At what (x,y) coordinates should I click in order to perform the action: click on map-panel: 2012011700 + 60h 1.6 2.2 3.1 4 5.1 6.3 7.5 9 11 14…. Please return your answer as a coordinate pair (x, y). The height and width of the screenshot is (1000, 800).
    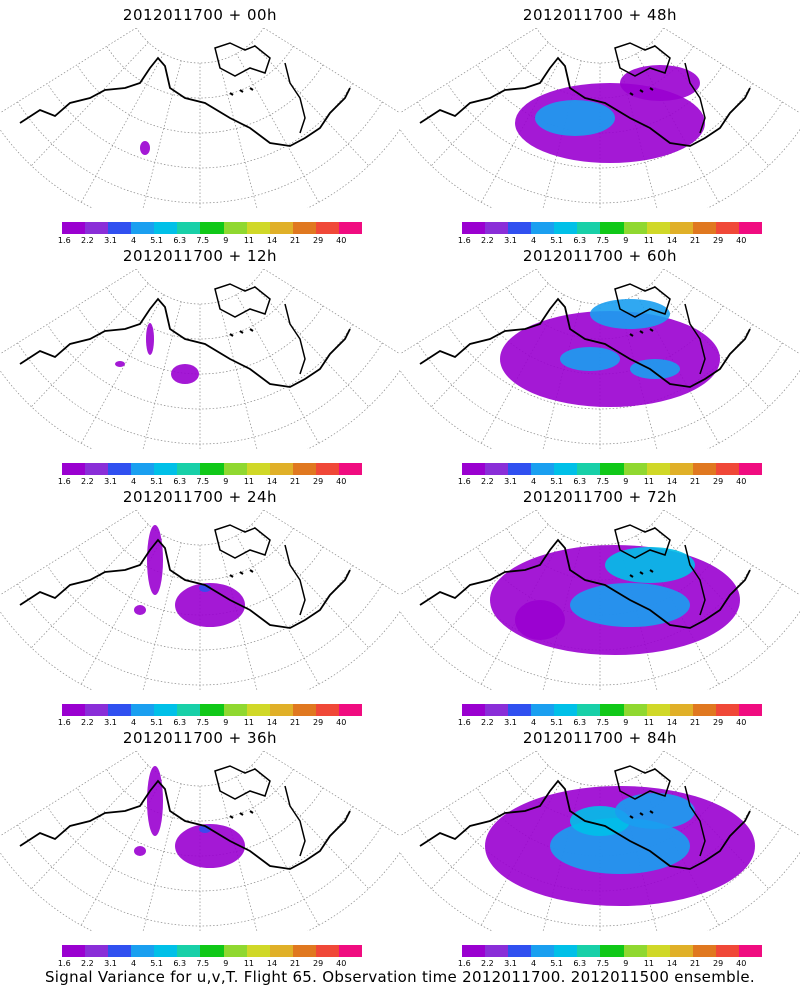
    Looking at the image, I should click on (600, 363).